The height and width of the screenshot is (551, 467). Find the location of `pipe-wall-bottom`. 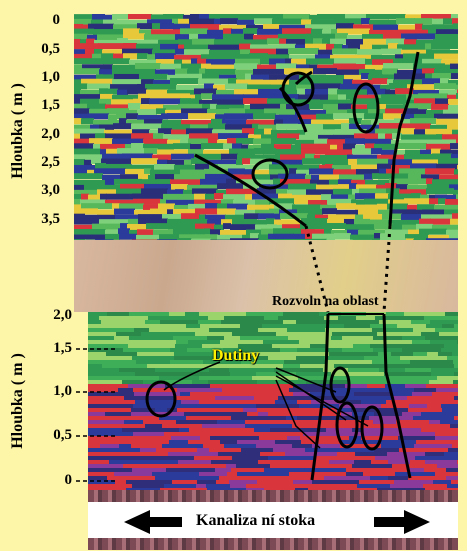

pipe-wall-bottom is located at coordinates (273, 544).